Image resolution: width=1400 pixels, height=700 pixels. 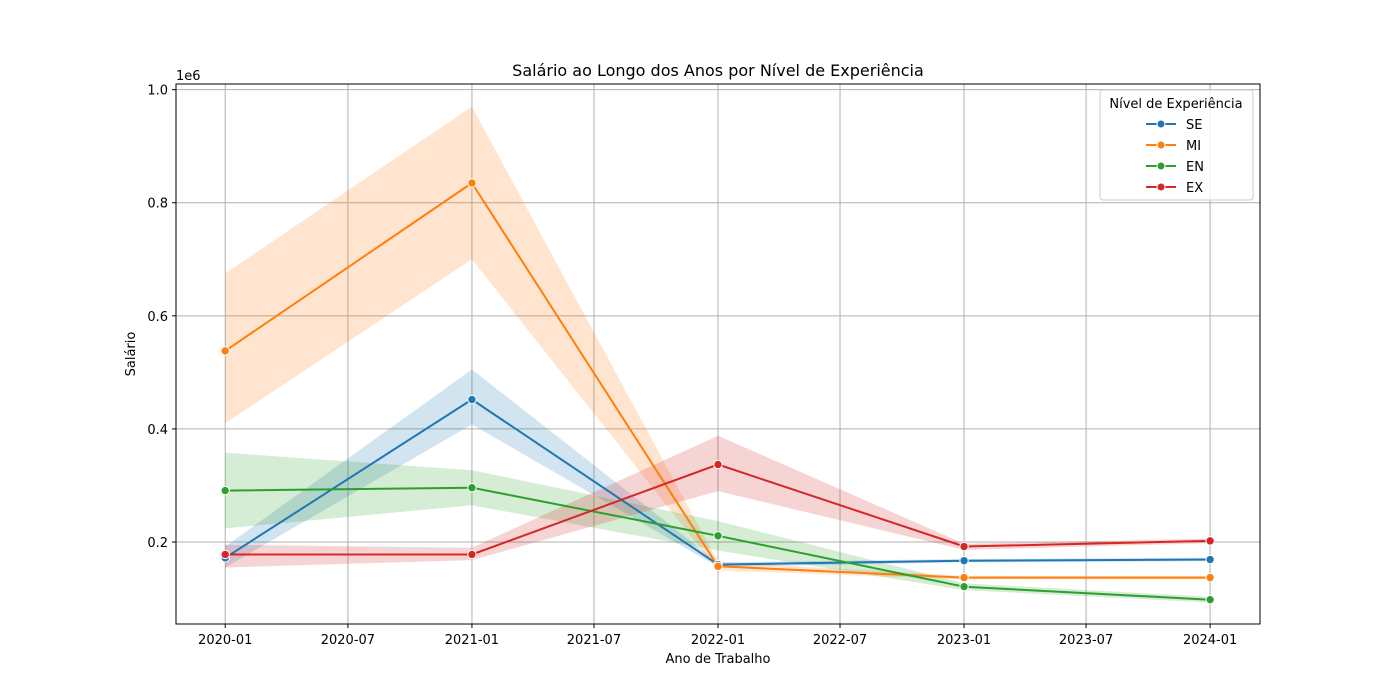 I want to click on y-tick-label: 0.8, so click(x=157, y=204).